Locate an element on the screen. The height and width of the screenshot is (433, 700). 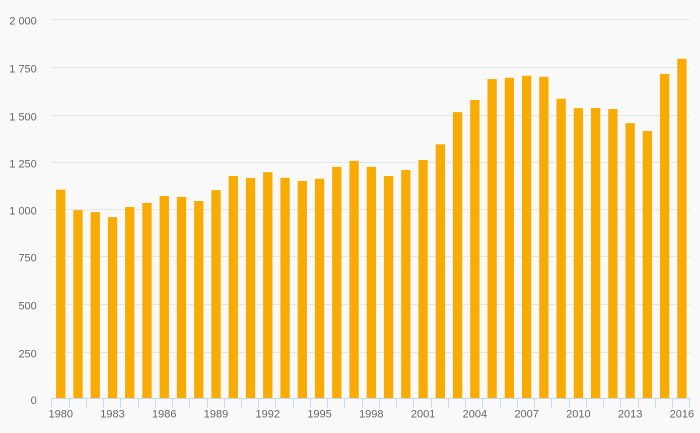
svg-text: 2004 is located at coordinates (475, 415).